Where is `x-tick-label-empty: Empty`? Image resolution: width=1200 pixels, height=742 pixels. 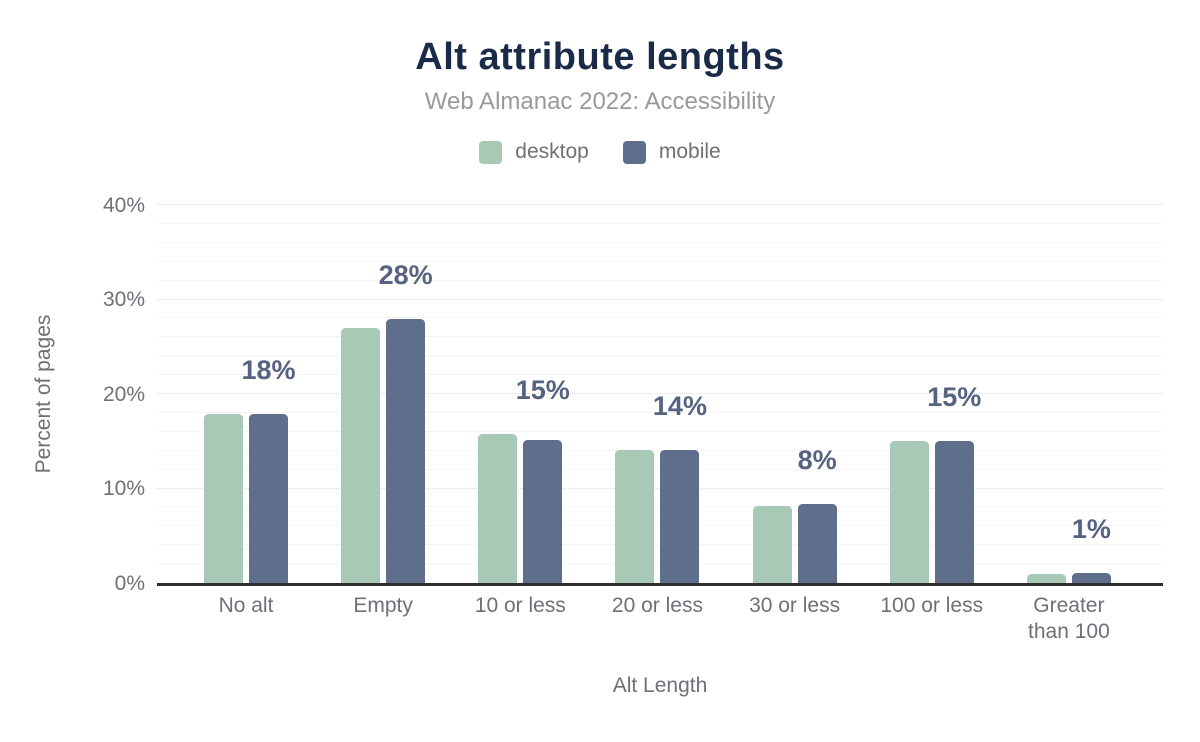 x-tick-label-empty: Empty is located at coordinates (383, 605).